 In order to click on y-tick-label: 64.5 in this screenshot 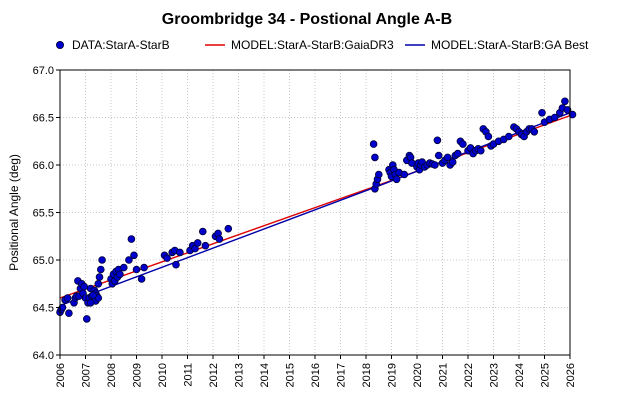, I will do `click(43, 309)`.